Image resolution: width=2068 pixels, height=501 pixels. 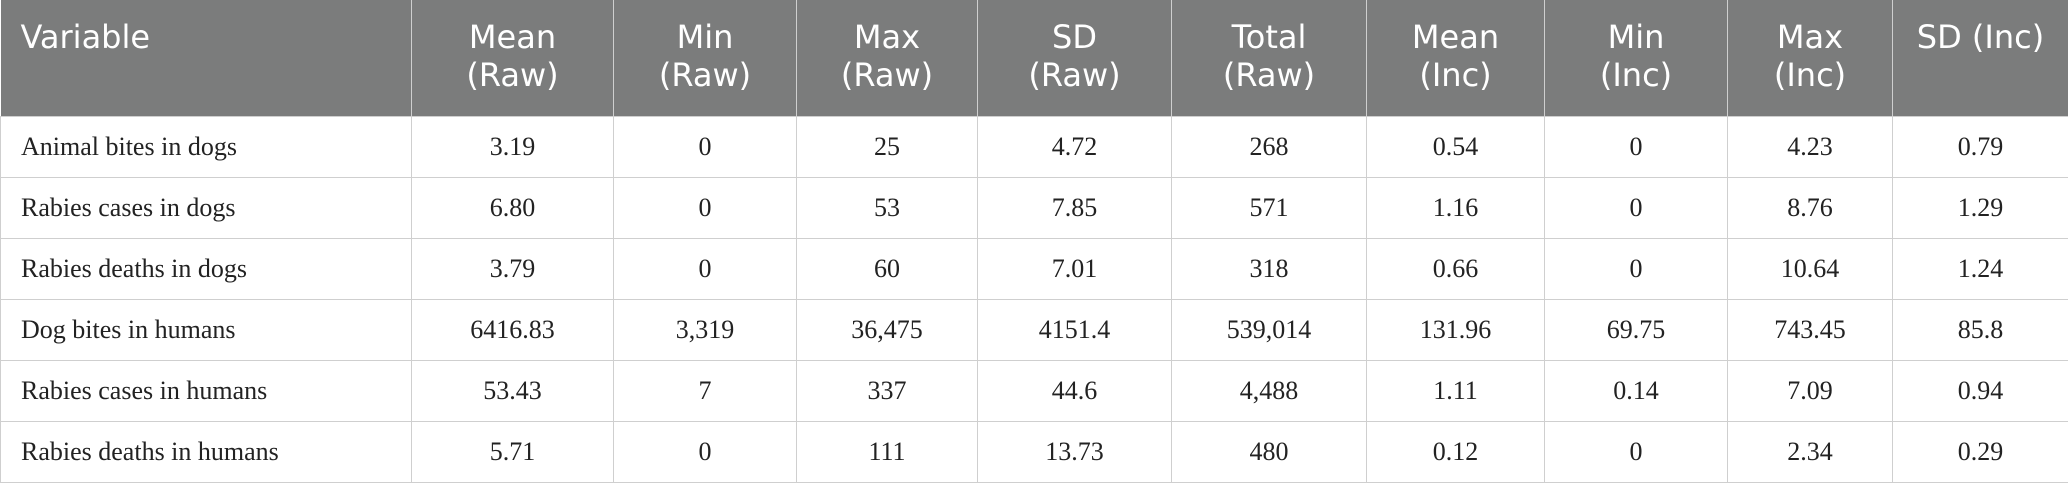 What do you see at coordinates (1810, 390) in the screenshot?
I see `table-cell: 7.09` at bounding box center [1810, 390].